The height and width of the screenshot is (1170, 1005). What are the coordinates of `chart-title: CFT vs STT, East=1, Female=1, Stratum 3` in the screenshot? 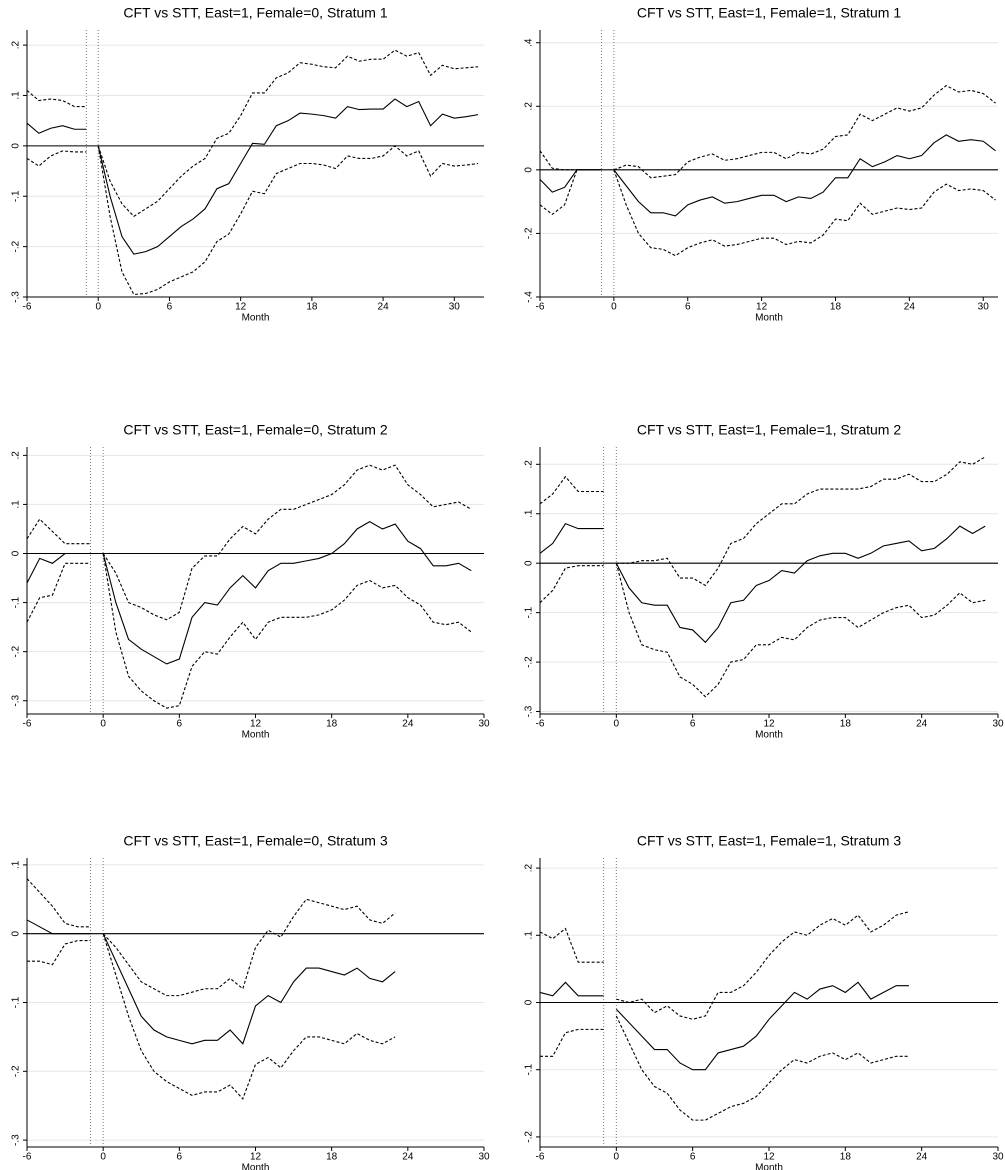 It's located at (769, 841).